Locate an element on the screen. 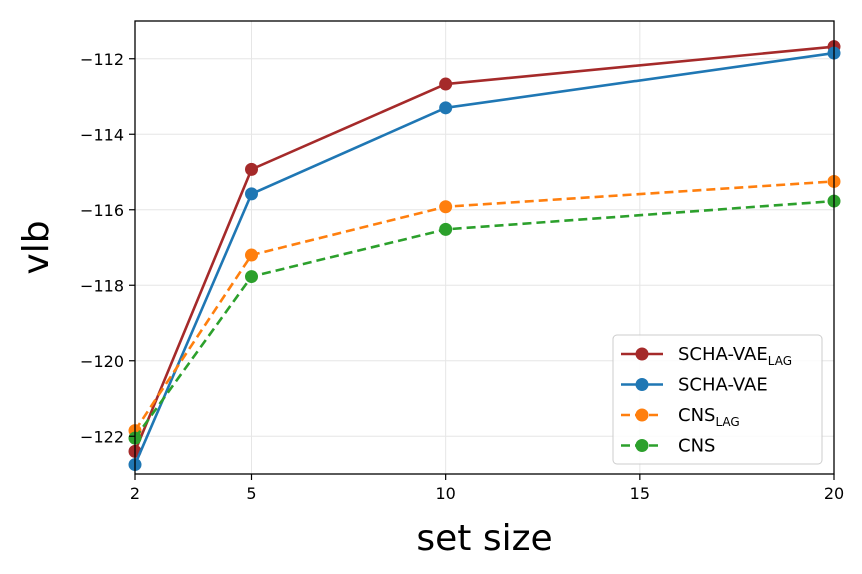  y-tick-label: −122 is located at coordinates (102, 436).